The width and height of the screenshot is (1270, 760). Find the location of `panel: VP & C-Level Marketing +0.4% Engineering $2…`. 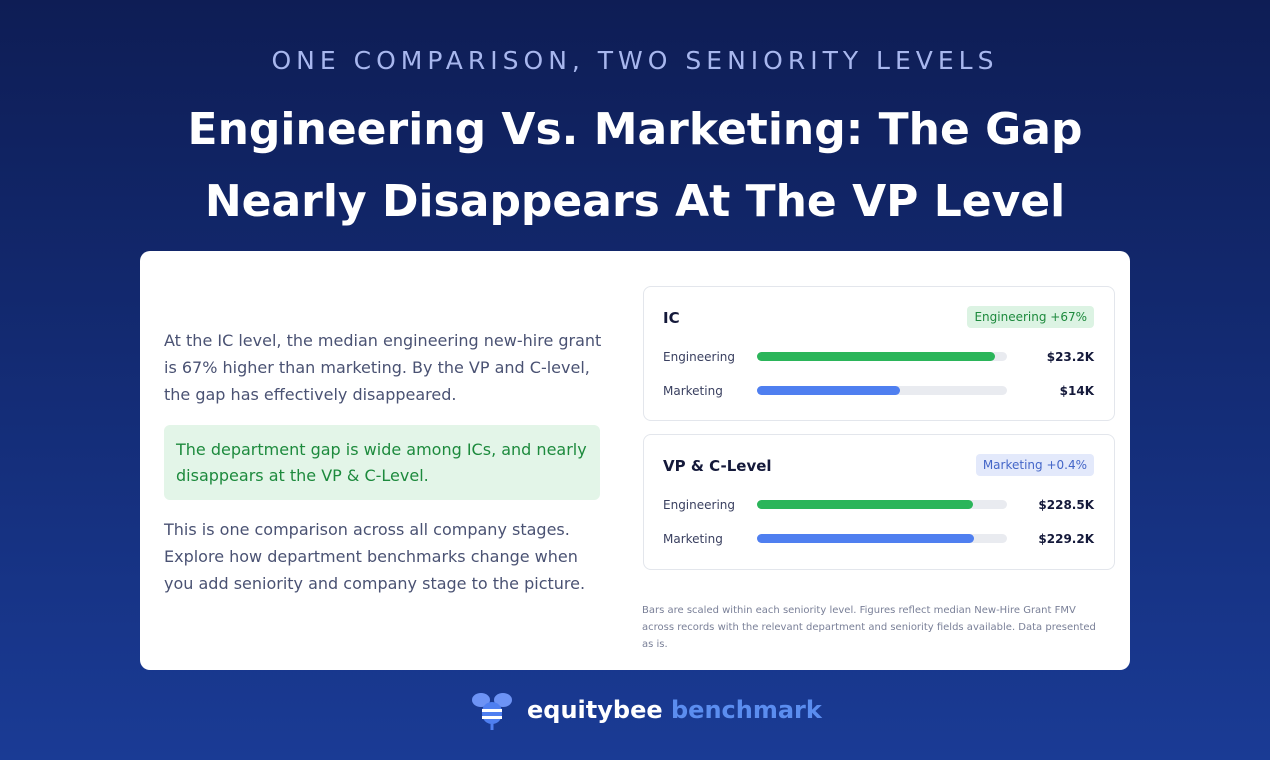

panel: VP & C-Level Marketing +0.4% Engineering $2… is located at coordinates (879, 502).